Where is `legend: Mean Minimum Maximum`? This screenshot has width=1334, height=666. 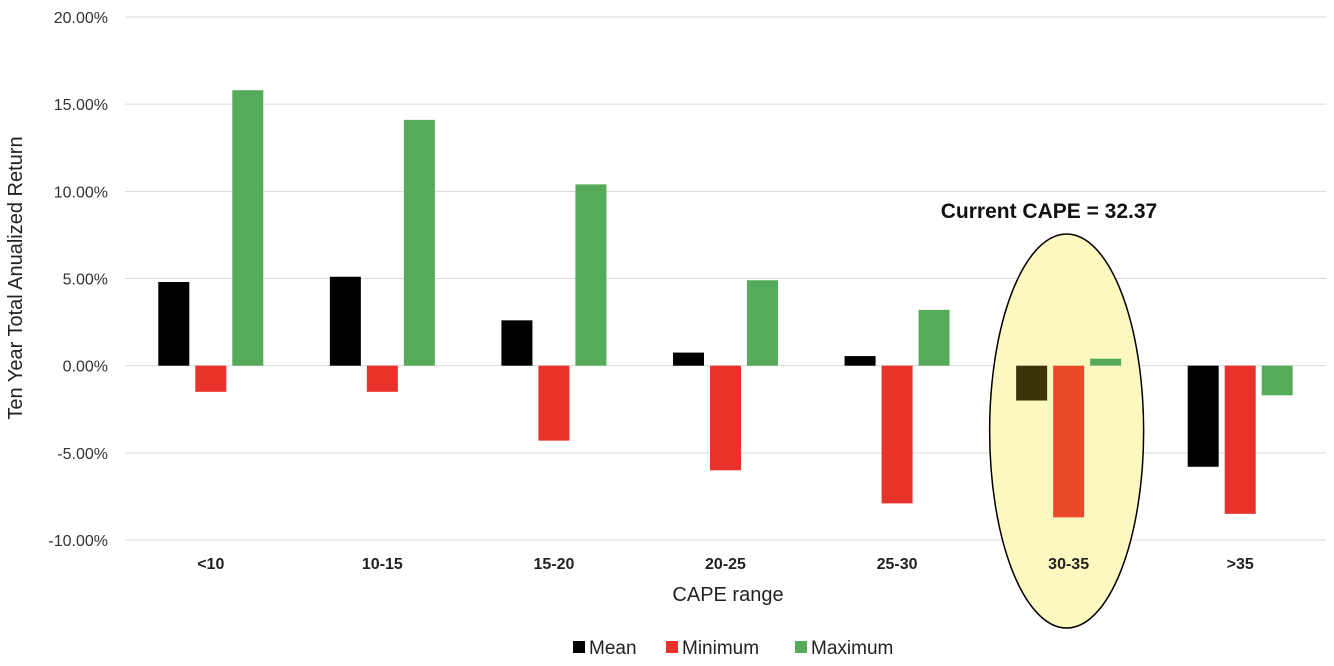 legend: Mean Minimum Maximum is located at coordinates (733, 648).